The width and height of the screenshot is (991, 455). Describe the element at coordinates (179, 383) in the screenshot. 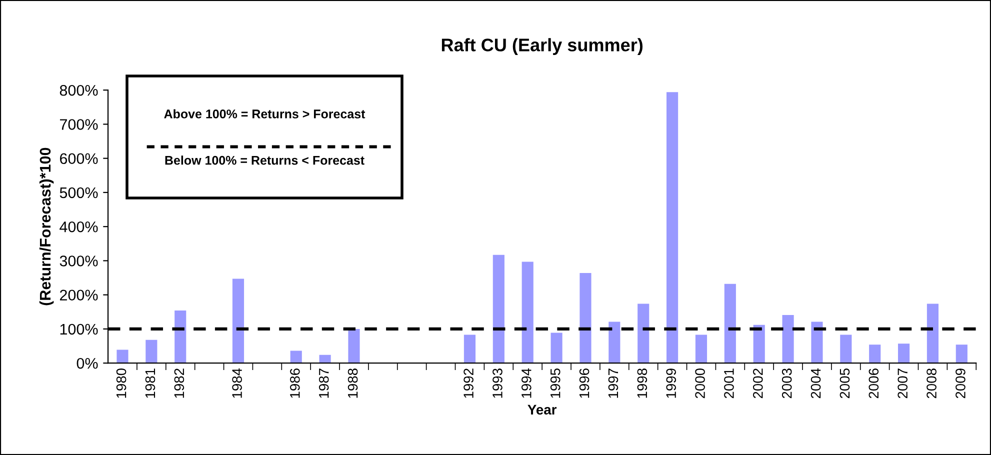

I see `x-tick-label: 1982` at that location.